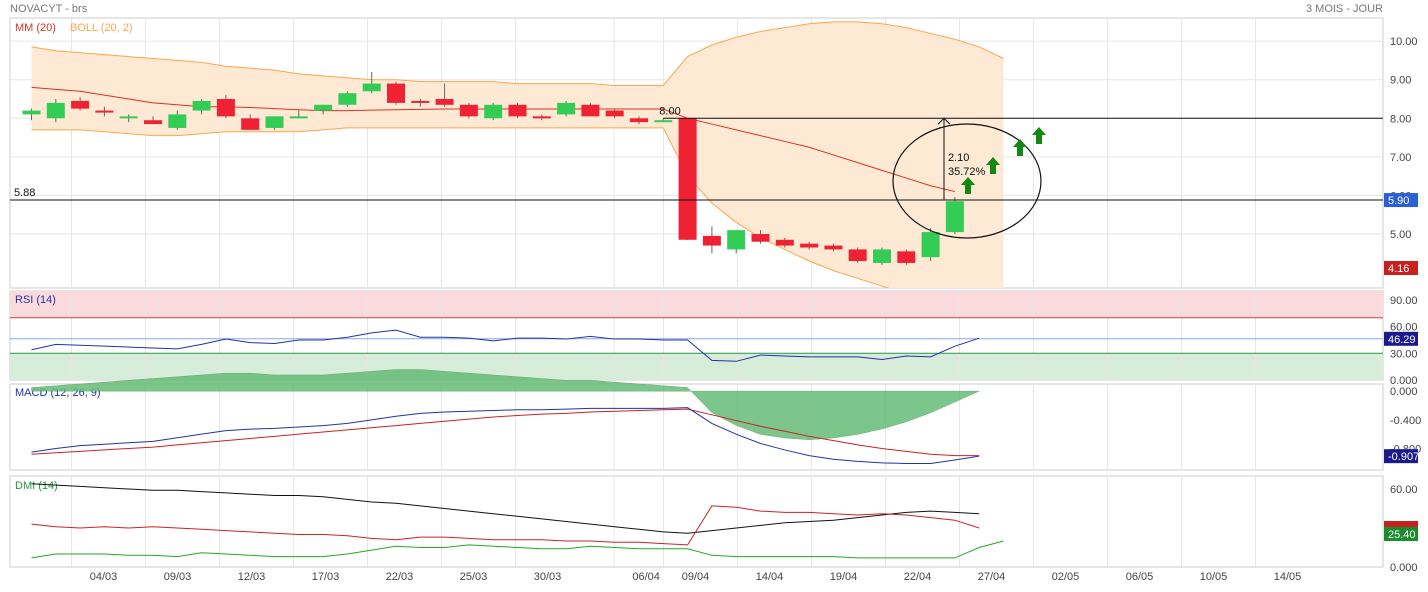 Image resolution: width=1428 pixels, height=592 pixels. Describe the element at coordinates (918, 577) in the screenshot. I see `x-tick-label: 22/04` at that location.